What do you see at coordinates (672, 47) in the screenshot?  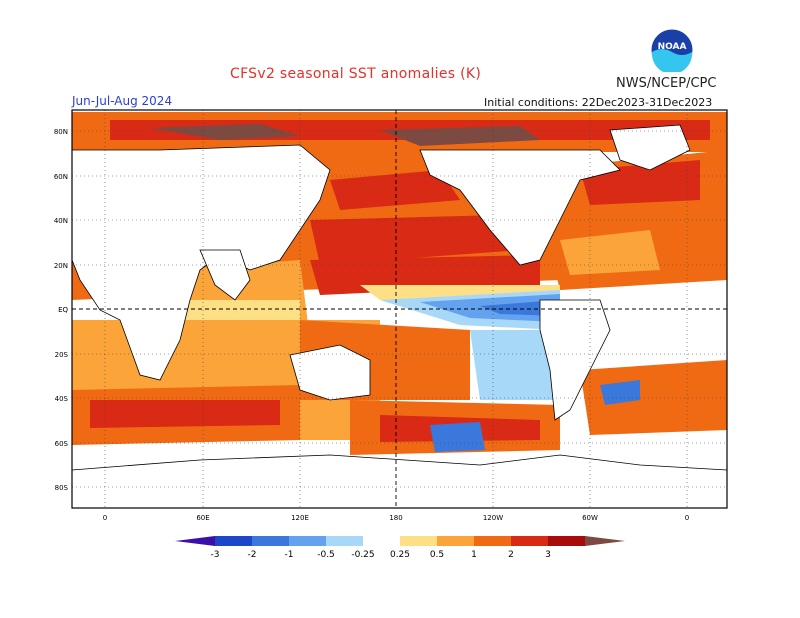 I see `logo-text: NOAA` at bounding box center [672, 47].